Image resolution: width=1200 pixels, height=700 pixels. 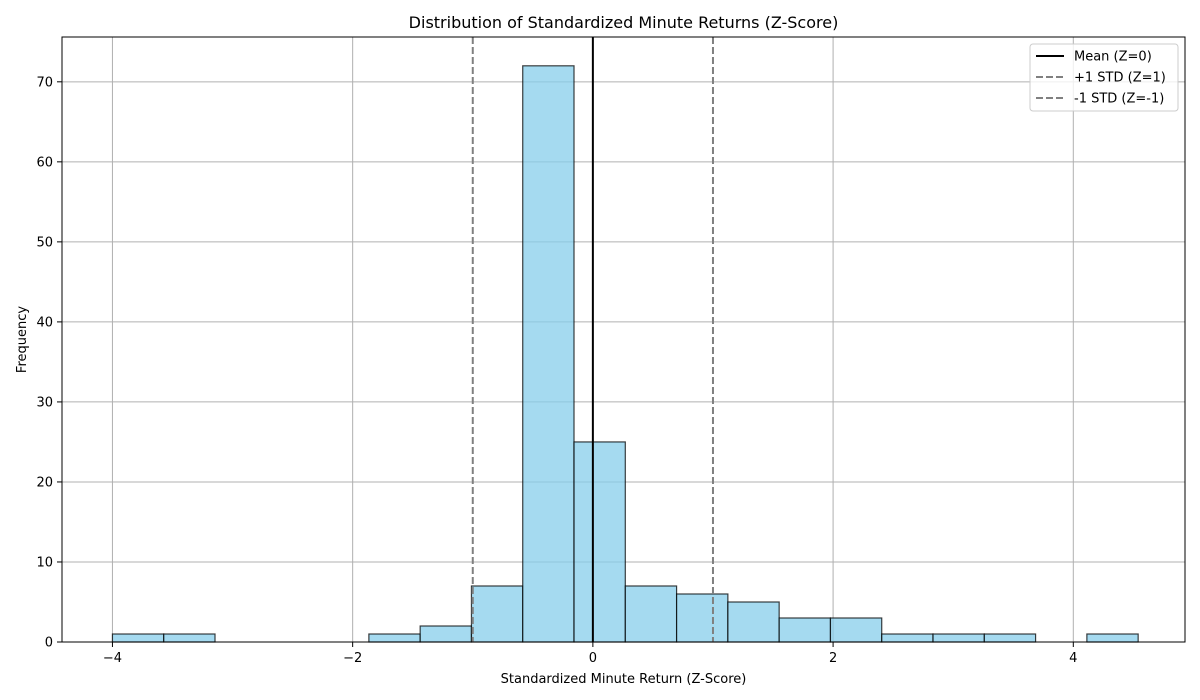 I want to click on y-tick-label: 40, so click(x=44, y=322).